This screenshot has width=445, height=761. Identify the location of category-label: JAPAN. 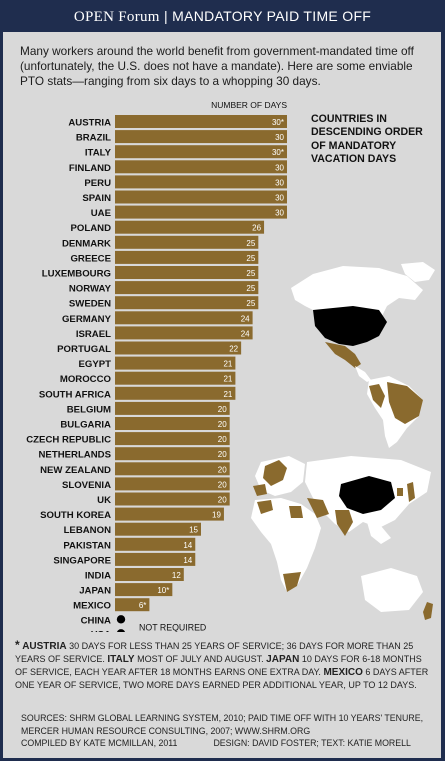
(95, 591).